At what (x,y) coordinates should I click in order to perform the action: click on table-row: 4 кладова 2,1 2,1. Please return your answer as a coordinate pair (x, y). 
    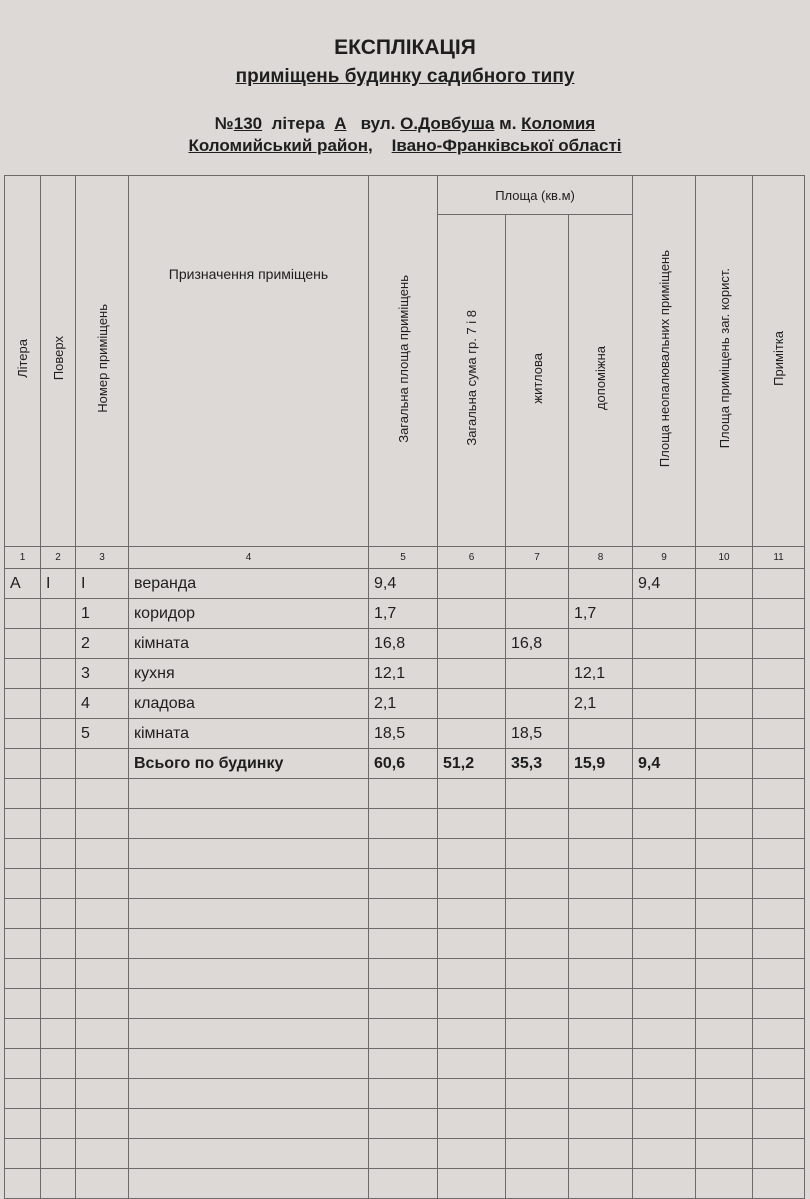
    Looking at the image, I should click on (405, 703).